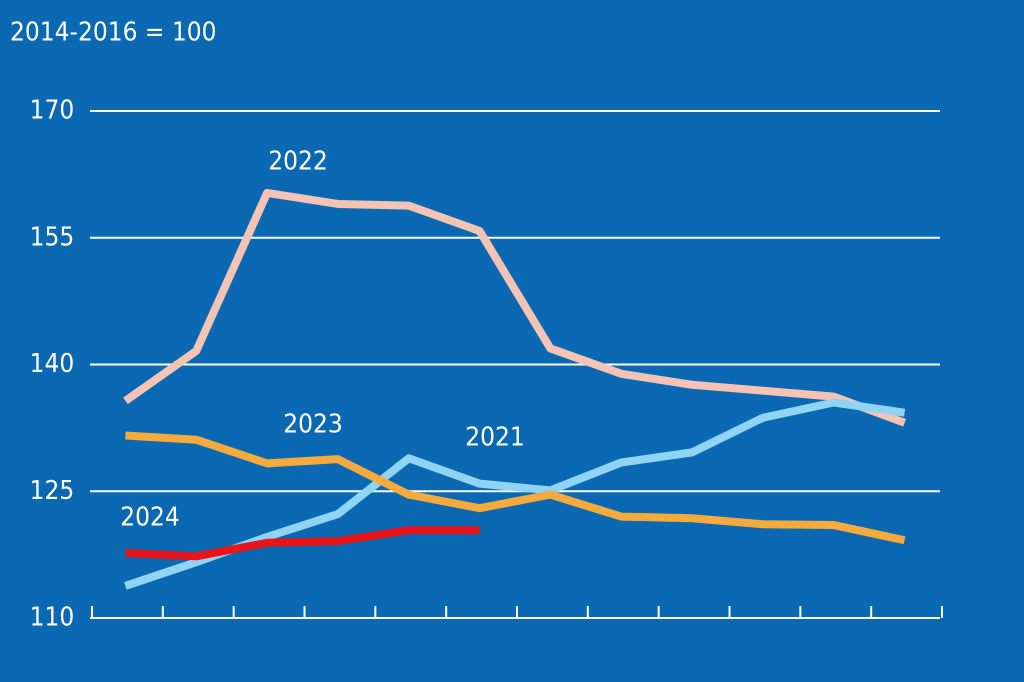 This screenshot has width=1024, height=682. What do you see at coordinates (113, 33) in the screenshot?
I see `chart-title: 2014-2016 = 100` at bounding box center [113, 33].